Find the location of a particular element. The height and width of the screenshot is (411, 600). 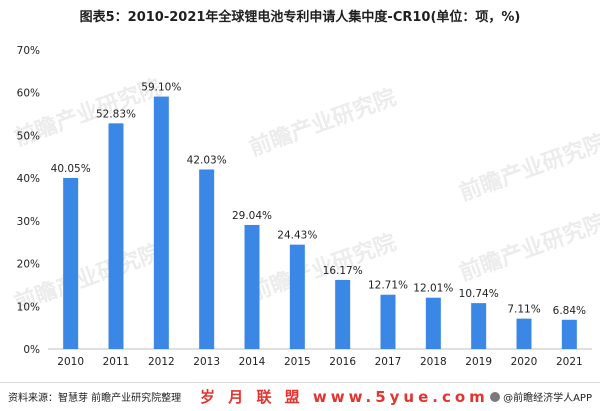

y-tick-label: 70% is located at coordinates (28, 51).